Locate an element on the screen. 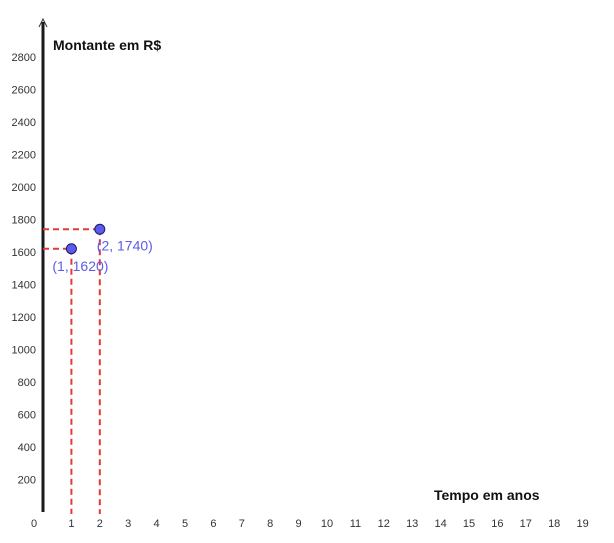  data-points: (1, 1620) (2, 1740) is located at coordinates (102, 248).